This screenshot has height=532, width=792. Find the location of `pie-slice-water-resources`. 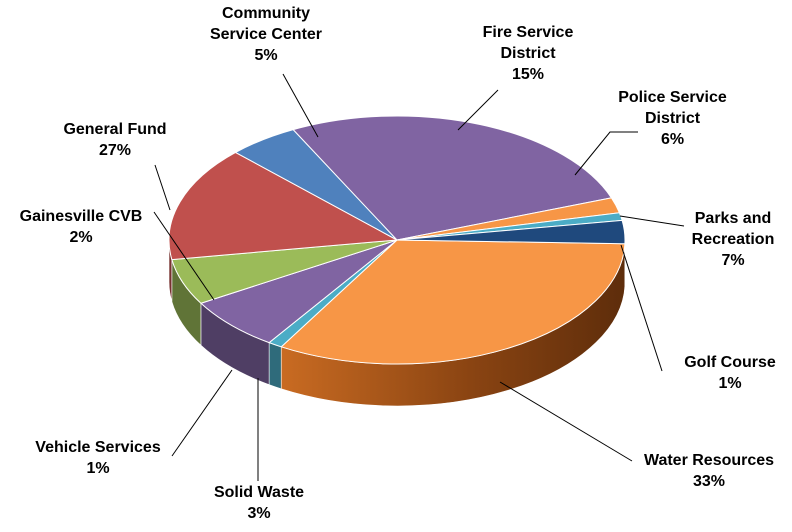

pie-slice-water-resources is located at coordinates (453, 302).